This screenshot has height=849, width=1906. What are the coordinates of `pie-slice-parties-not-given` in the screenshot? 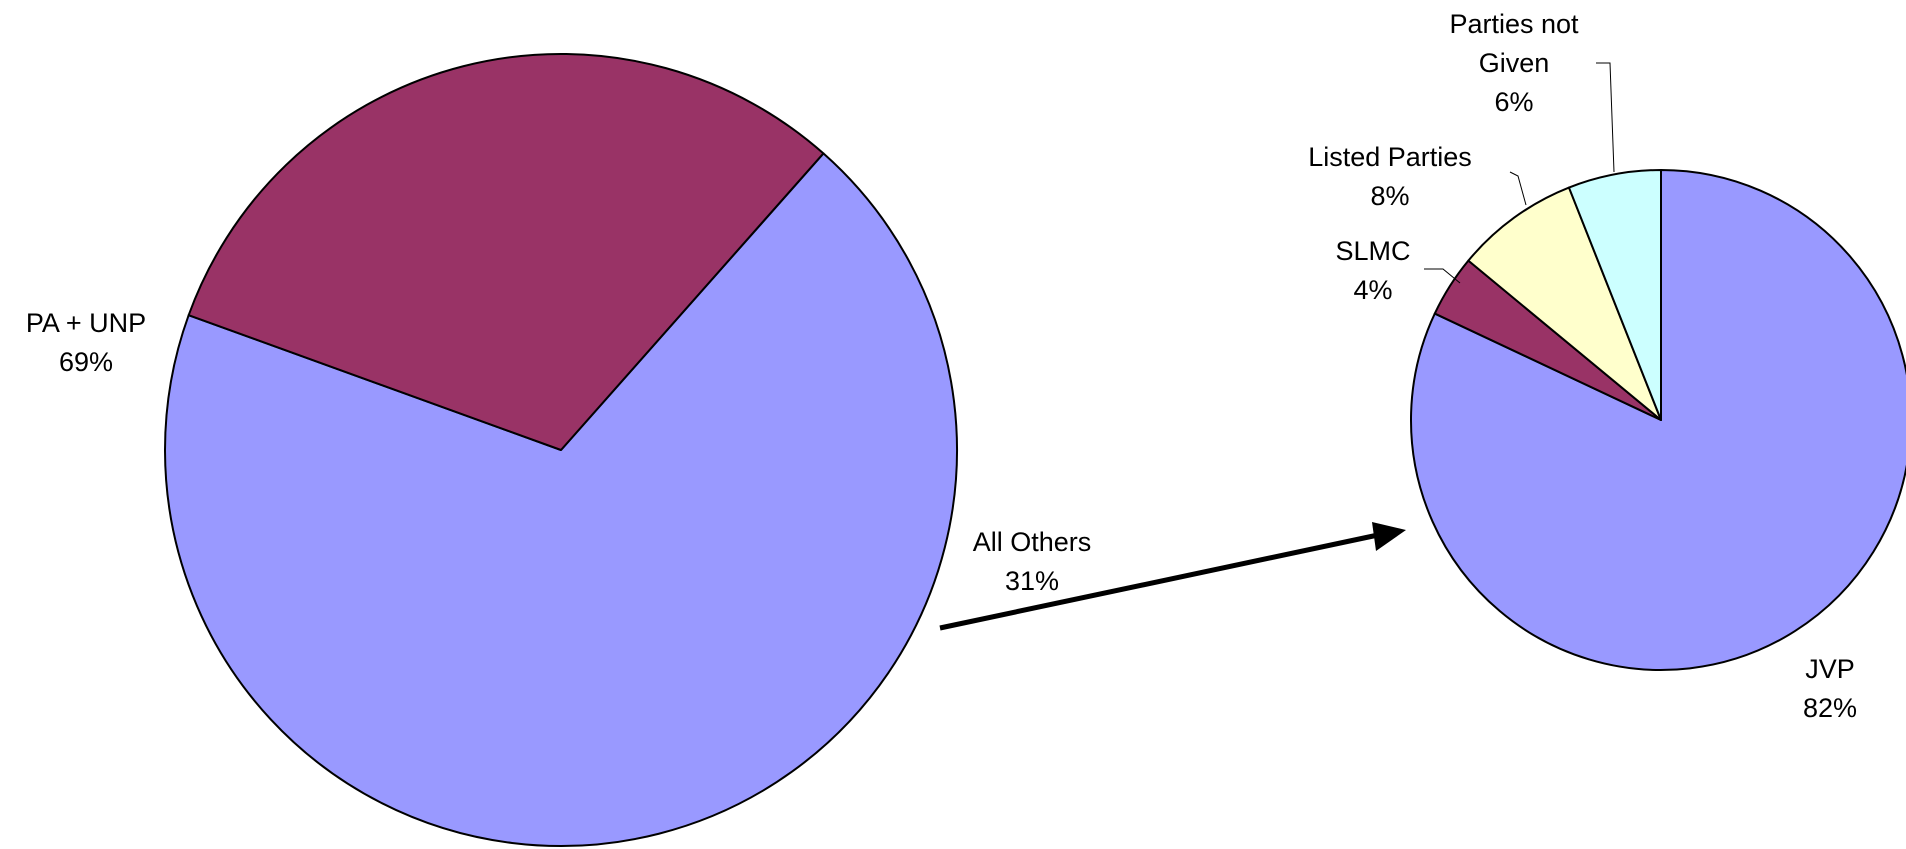 It's located at (1614, 295).